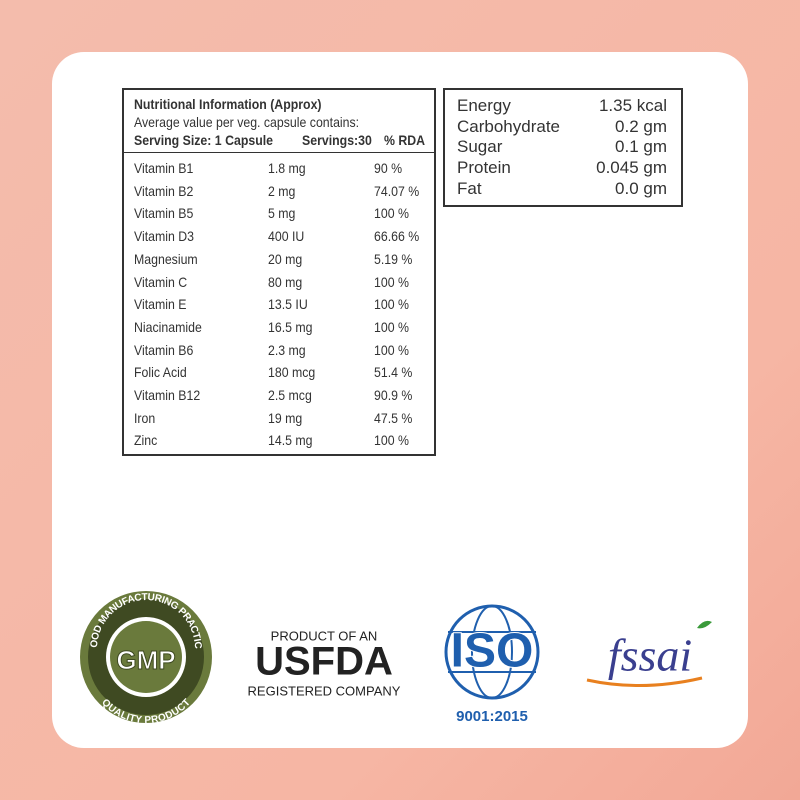  I want to click on nutrient-name: Vitamin D3, so click(164, 236).